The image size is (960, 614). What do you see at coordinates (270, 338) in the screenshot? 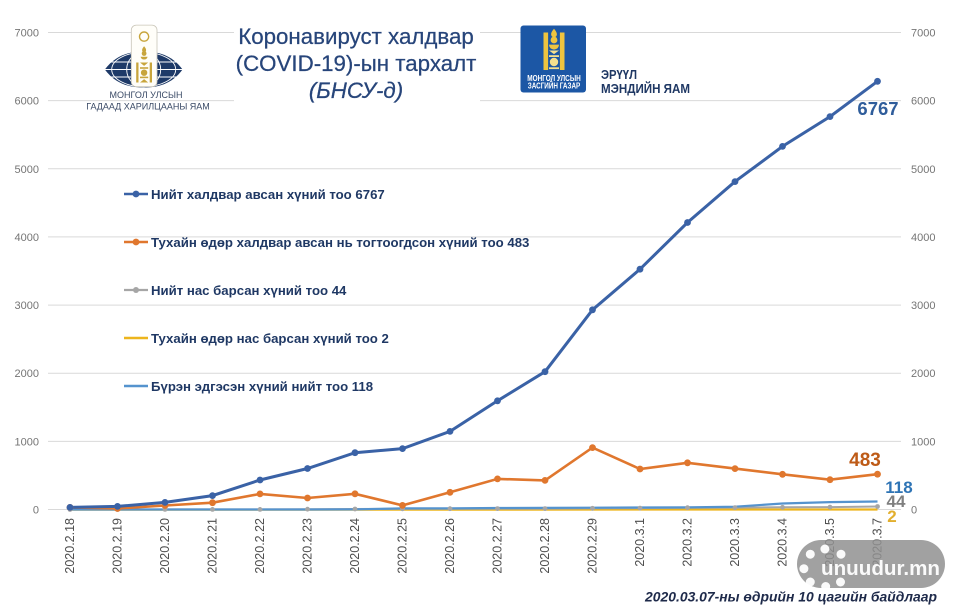
I see `svg-text:Тухайн өдөр нас барсан хүний т: Тухайн өдөр нас барсан хүний тоо 2` at bounding box center [270, 338].